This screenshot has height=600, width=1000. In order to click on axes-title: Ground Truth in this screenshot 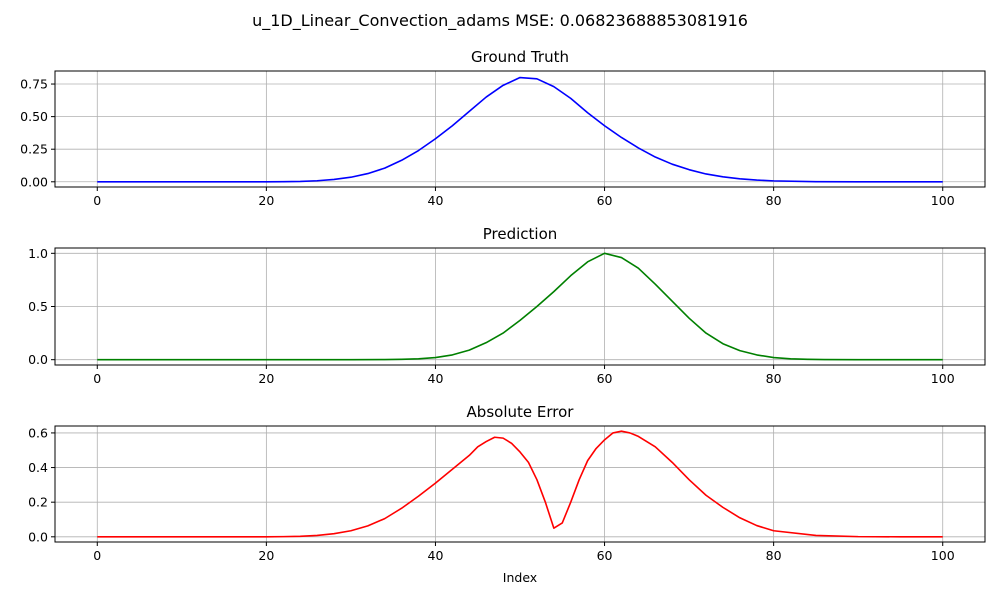, I will do `click(520, 57)`.